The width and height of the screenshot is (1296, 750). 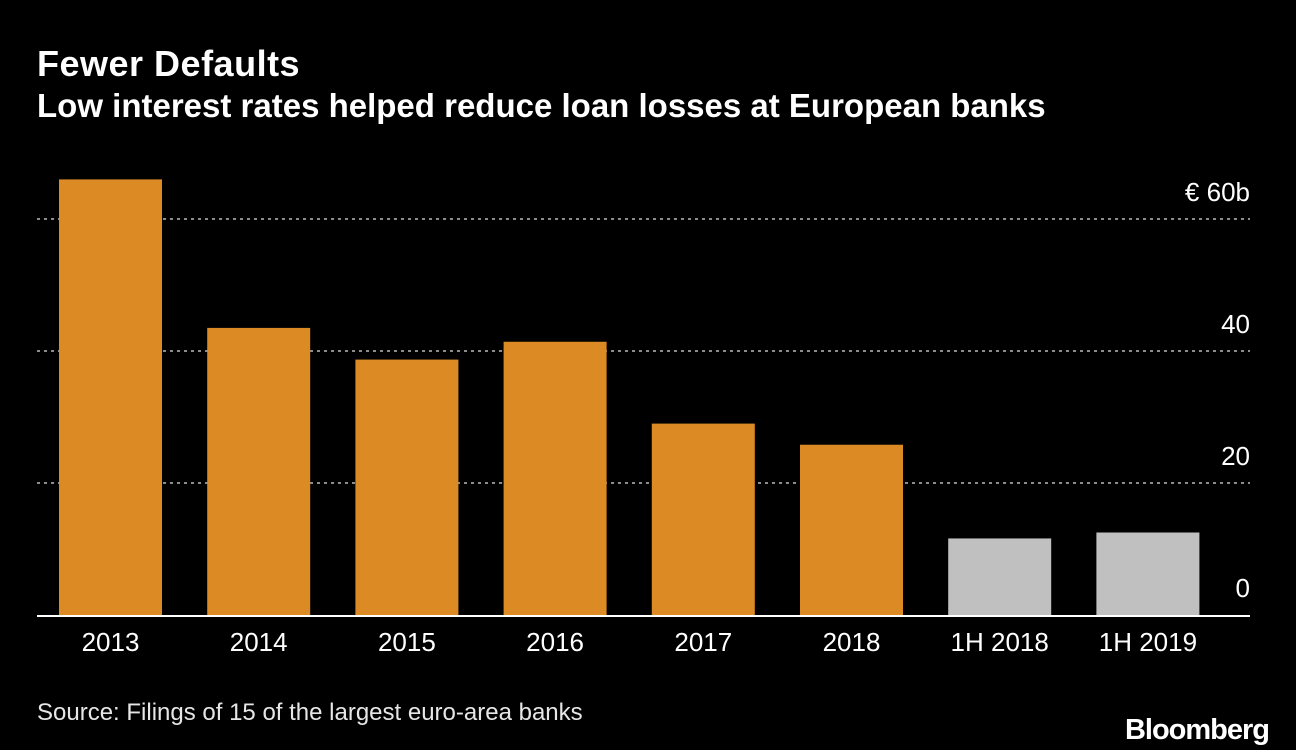 What do you see at coordinates (1235, 324) in the screenshot?
I see `y-tick-label: 40` at bounding box center [1235, 324].